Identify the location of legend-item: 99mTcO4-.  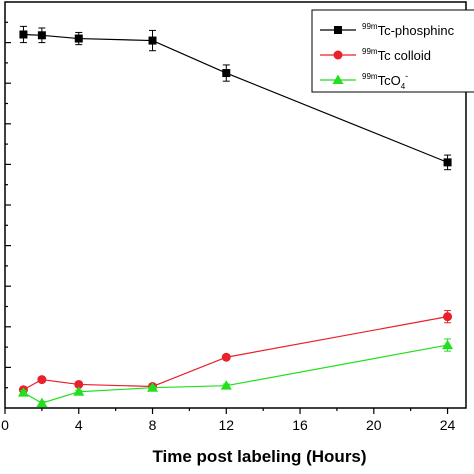
(364, 81).